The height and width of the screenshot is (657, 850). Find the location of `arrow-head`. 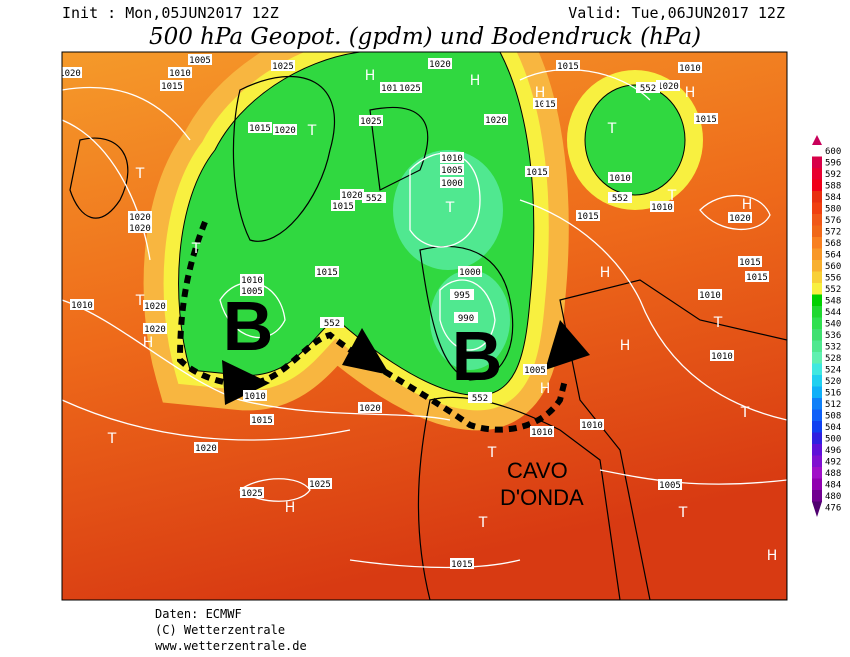

arrow-head is located at coordinates (567, 345).